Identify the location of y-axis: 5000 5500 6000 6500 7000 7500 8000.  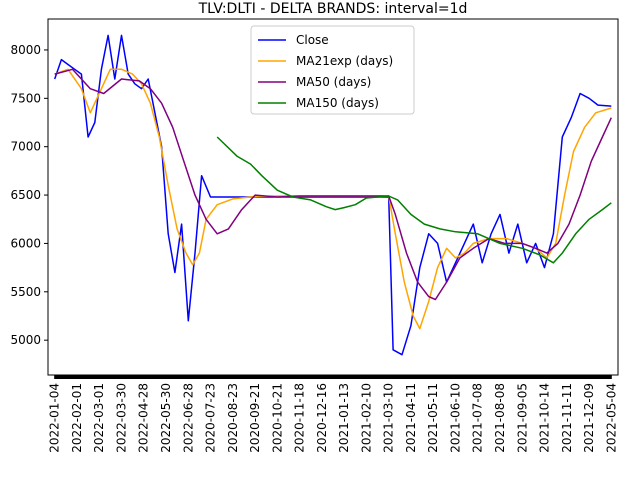
(29, 195).